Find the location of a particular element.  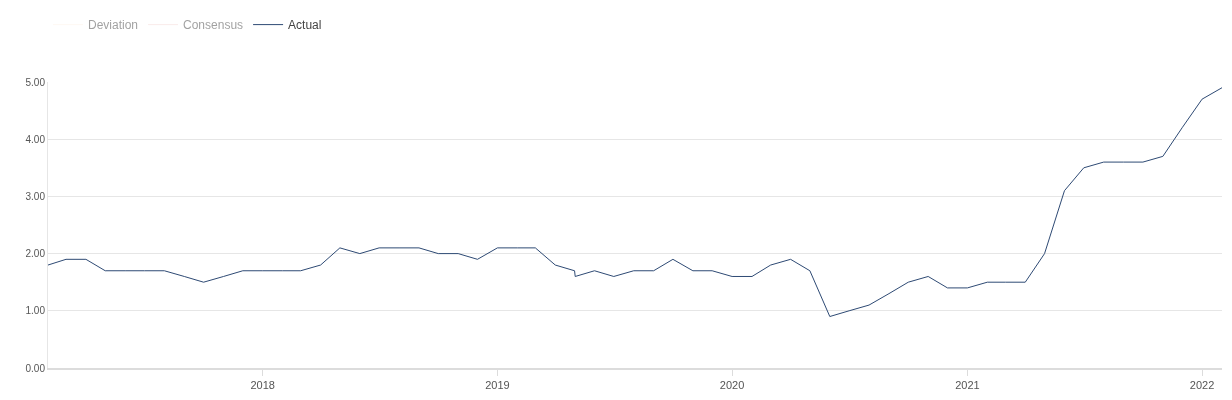

y-tick-label: 0.00 is located at coordinates (35, 368).